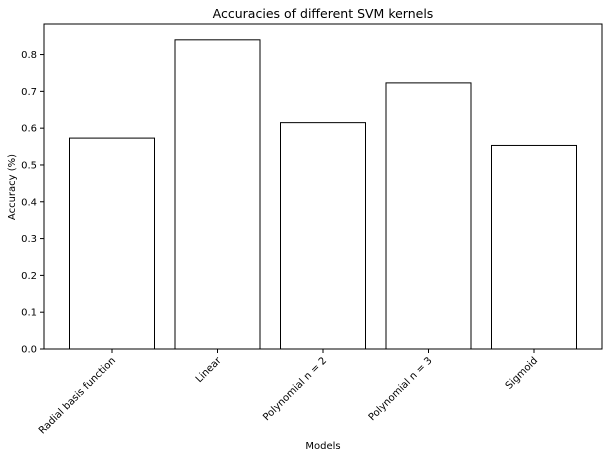 The width and height of the screenshot is (612, 458). Describe the element at coordinates (77, 395) in the screenshot. I see `x-tick-label-0: Radial basis function` at that location.